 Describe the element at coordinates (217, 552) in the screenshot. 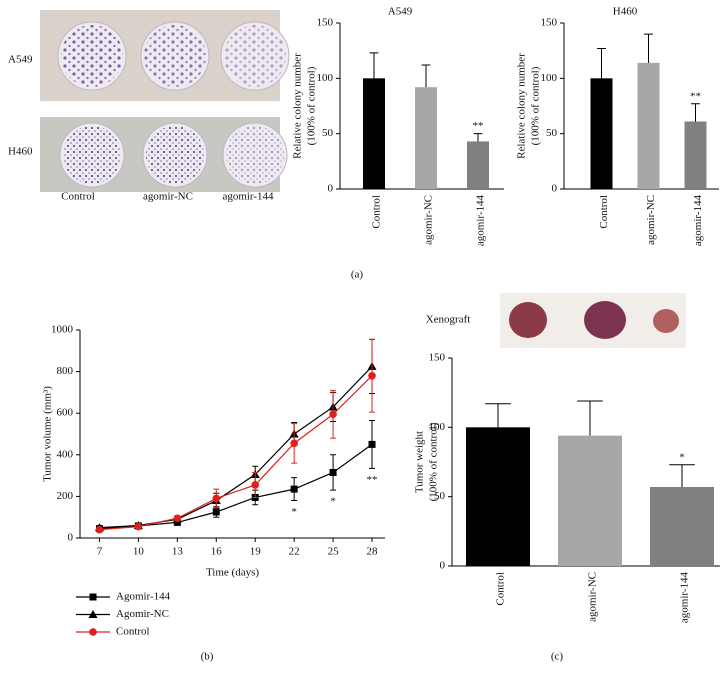

I see `x-tick-label: 16` at that location.